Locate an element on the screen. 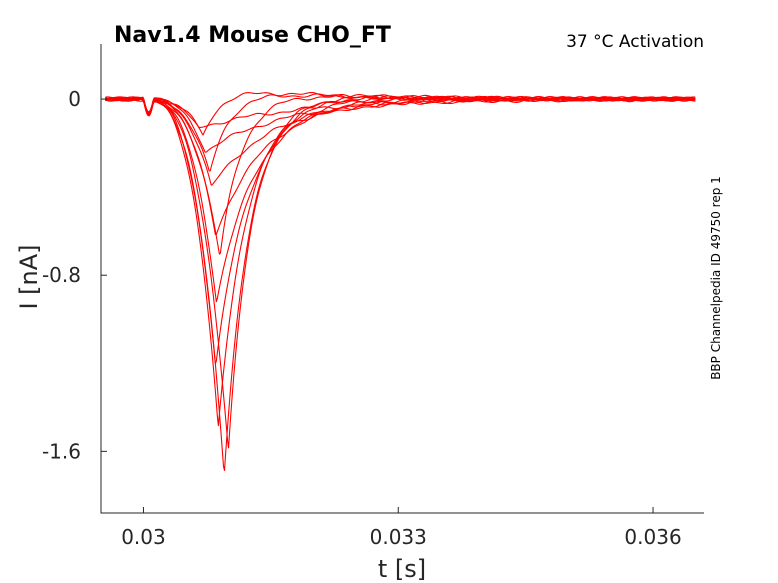 The image size is (778, 583). x-tick-label: 0.03 is located at coordinates (143, 537).